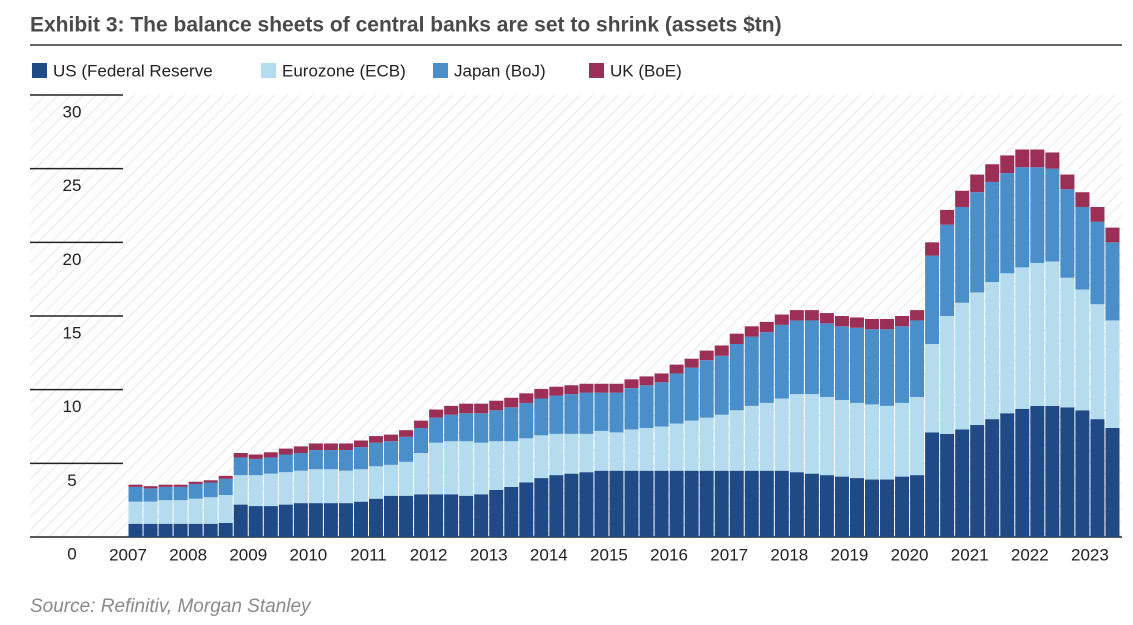 The width and height of the screenshot is (1133, 625). What do you see at coordinates (646, 70) in the screenshot?
I see `legend-label: UK (BoE)` at bounding box center [646, 70].